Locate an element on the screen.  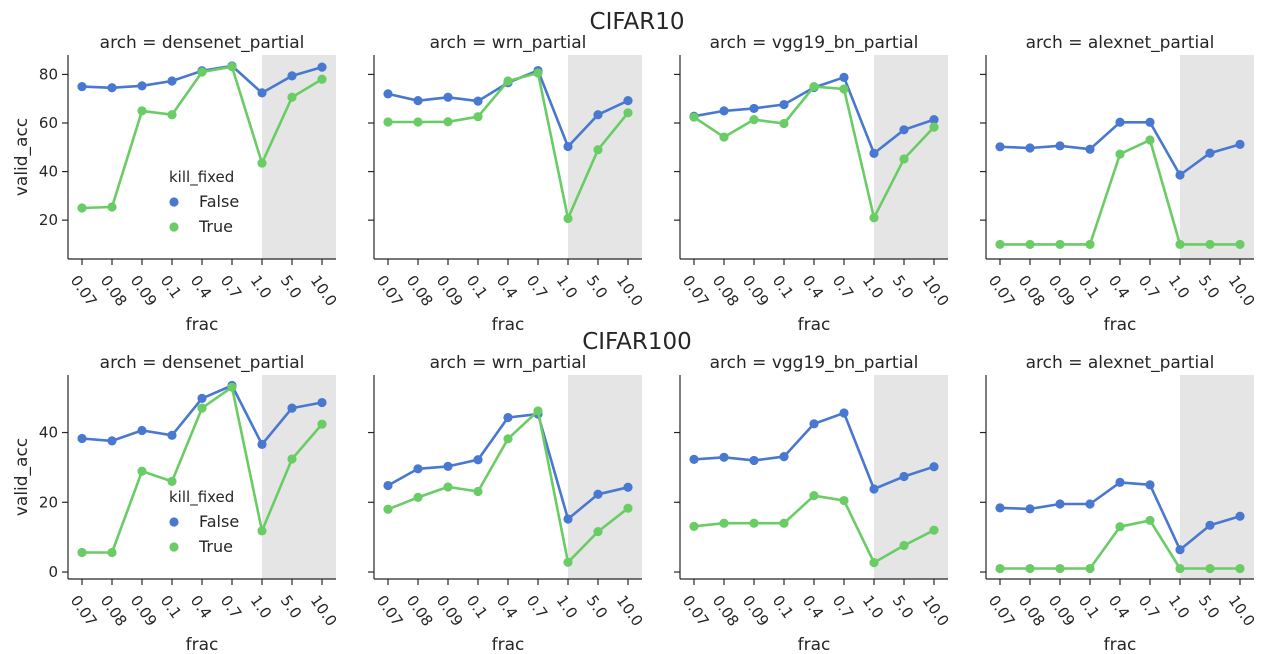
legend-marker-false is located at coordinates (174, 522).